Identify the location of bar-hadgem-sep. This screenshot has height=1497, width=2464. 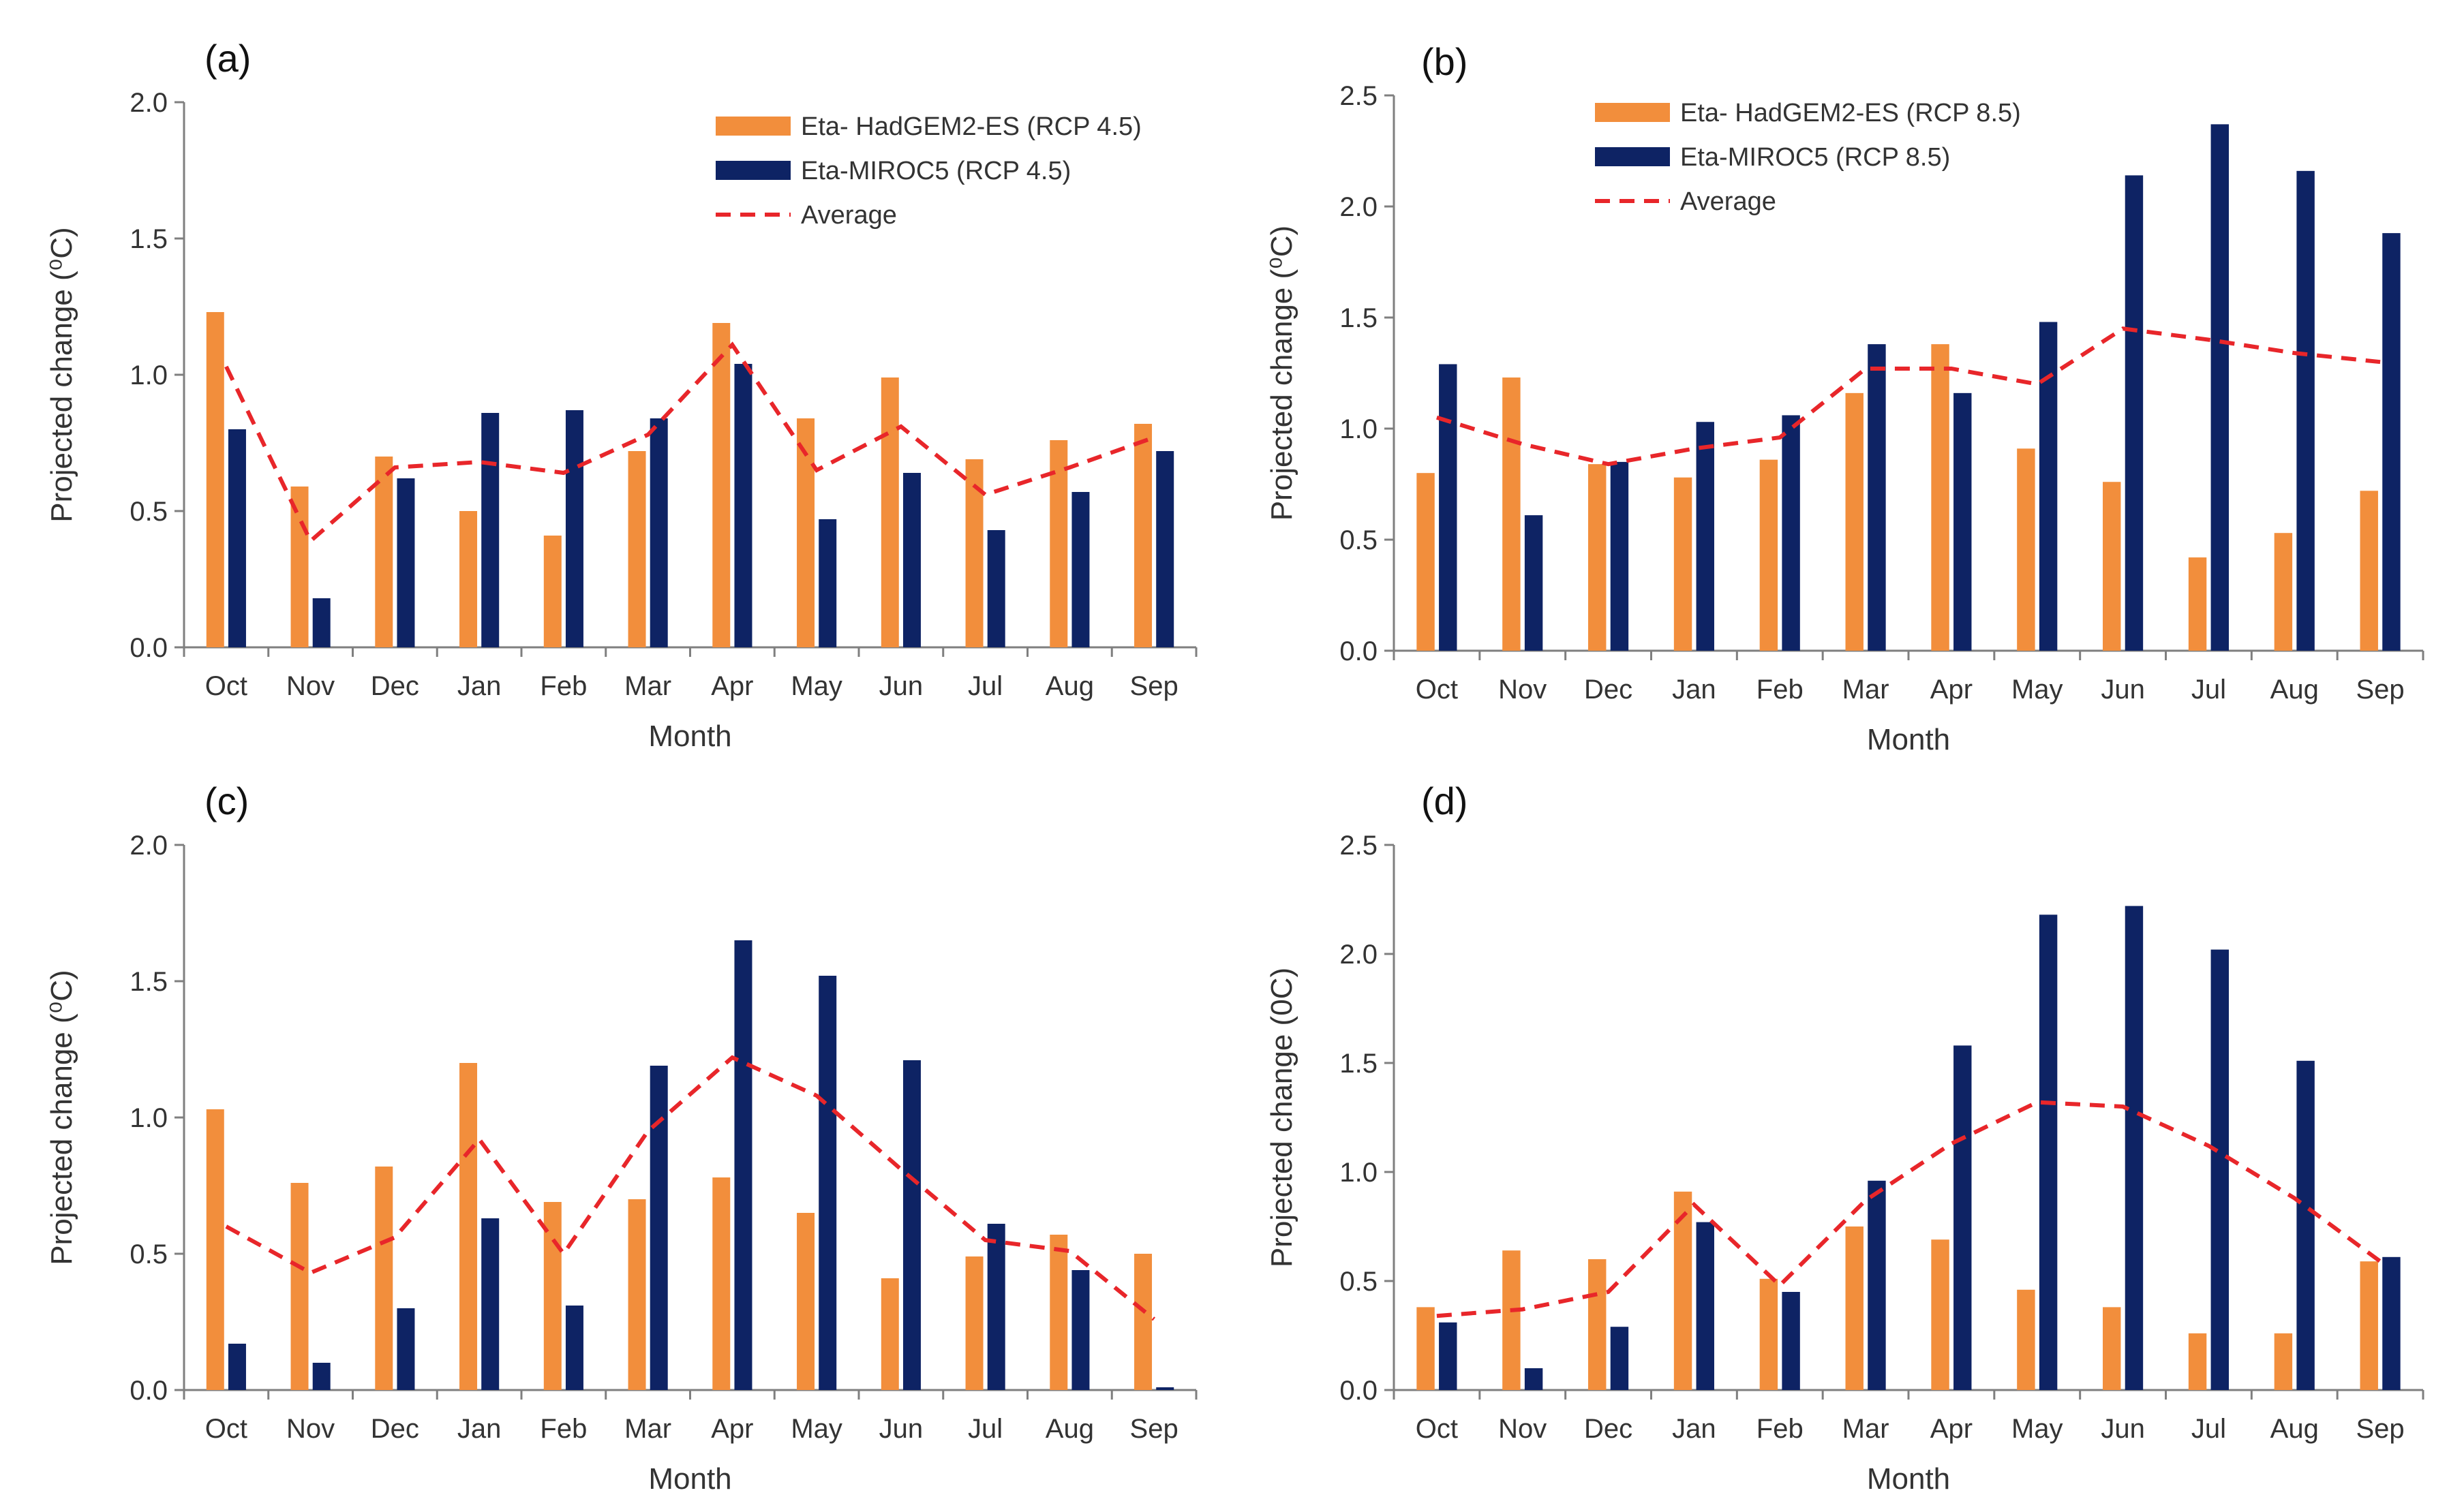
(1143, 535).